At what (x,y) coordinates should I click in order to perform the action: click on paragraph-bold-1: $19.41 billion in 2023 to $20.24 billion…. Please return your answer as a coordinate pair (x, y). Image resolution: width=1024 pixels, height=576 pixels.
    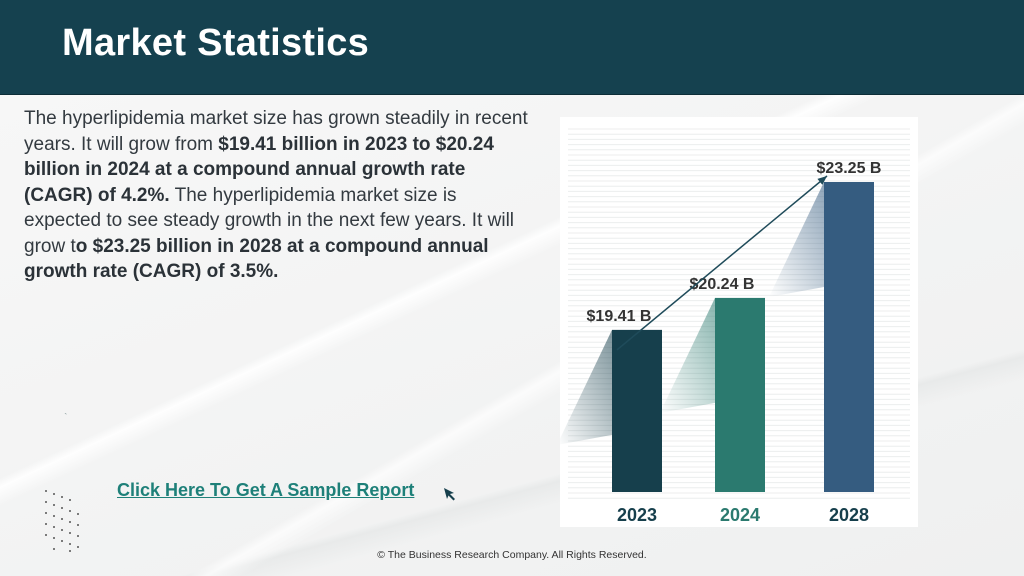
    Looking at the image, I should click on (259, 169).